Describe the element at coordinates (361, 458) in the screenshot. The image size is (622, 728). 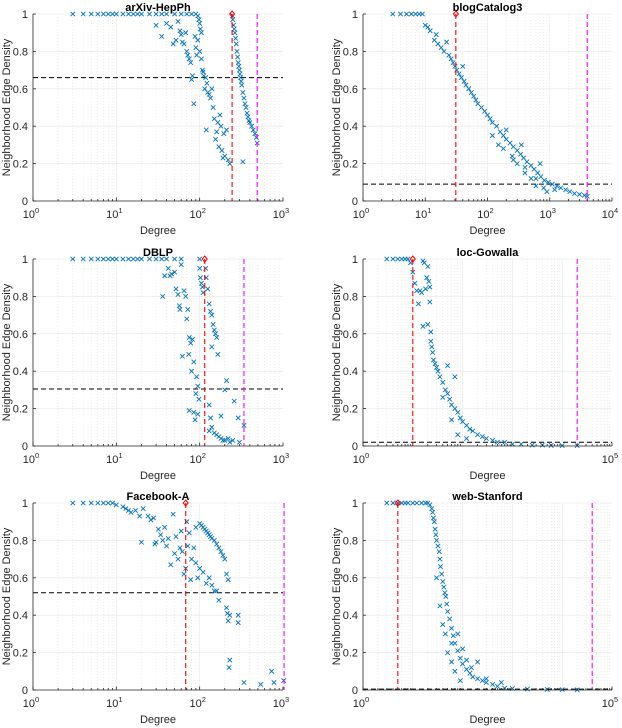
I see `x-tick-label: 10⁰` at that location.